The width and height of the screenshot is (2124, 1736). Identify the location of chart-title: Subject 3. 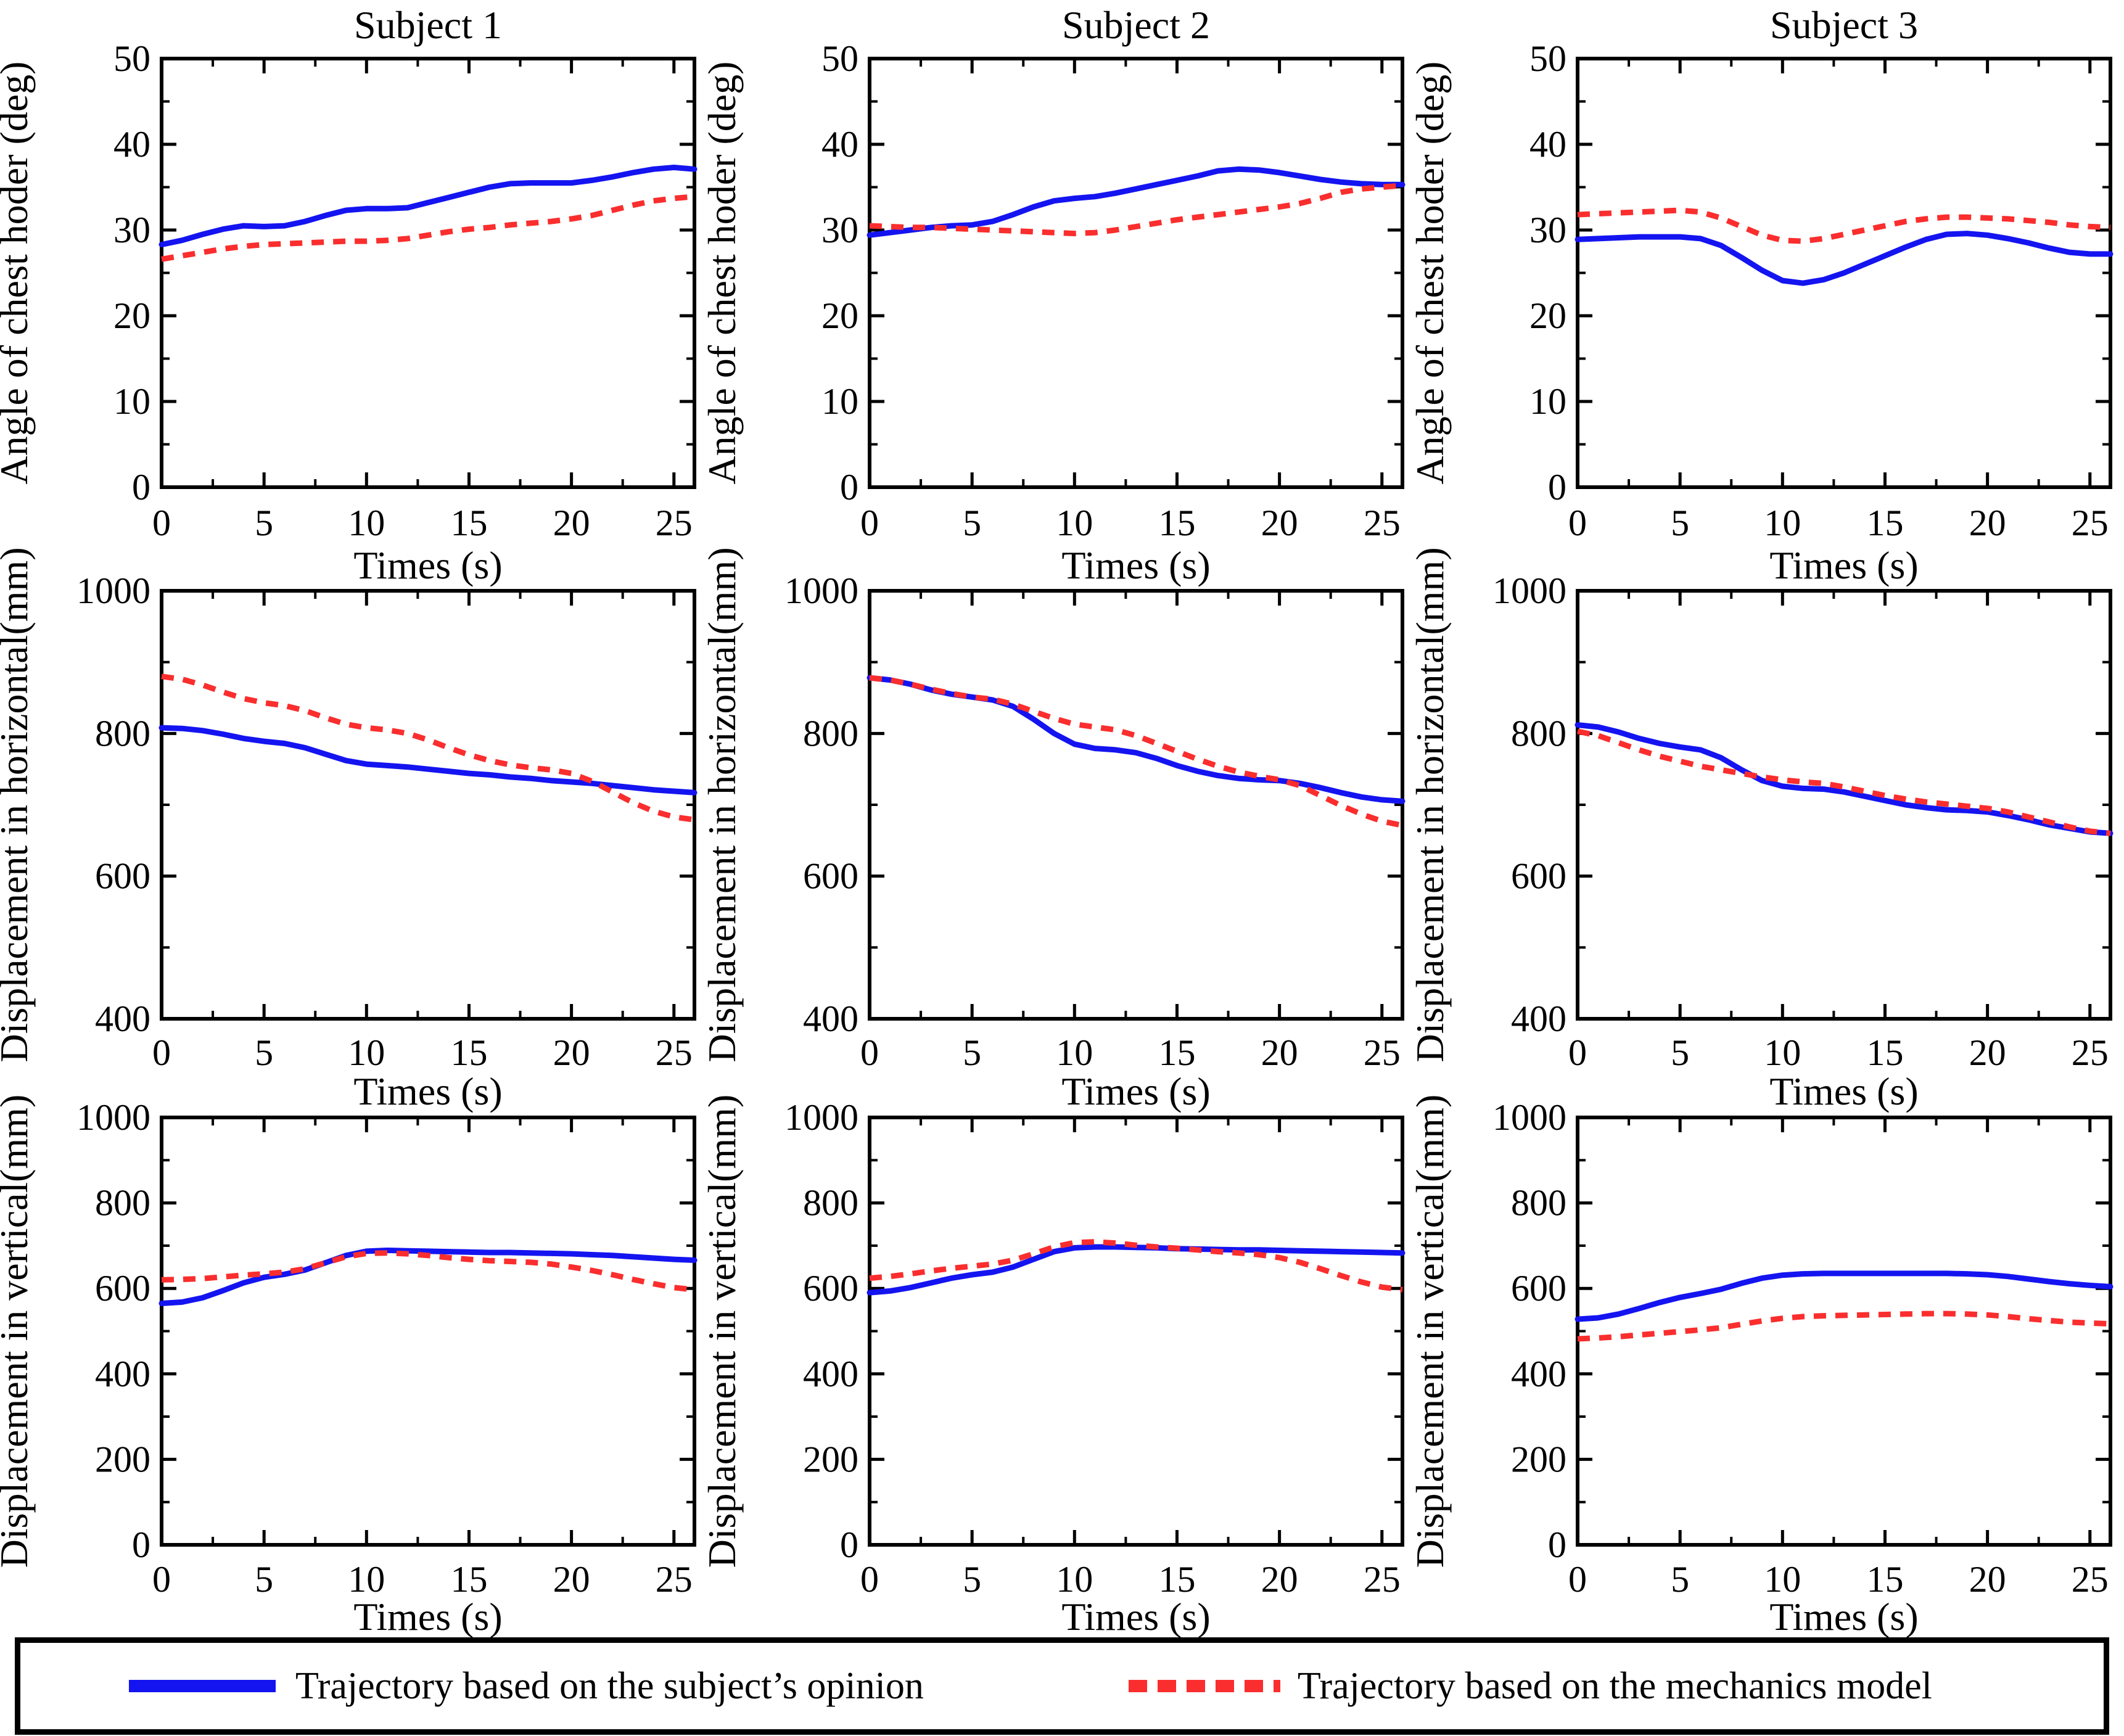
(1844, 25).